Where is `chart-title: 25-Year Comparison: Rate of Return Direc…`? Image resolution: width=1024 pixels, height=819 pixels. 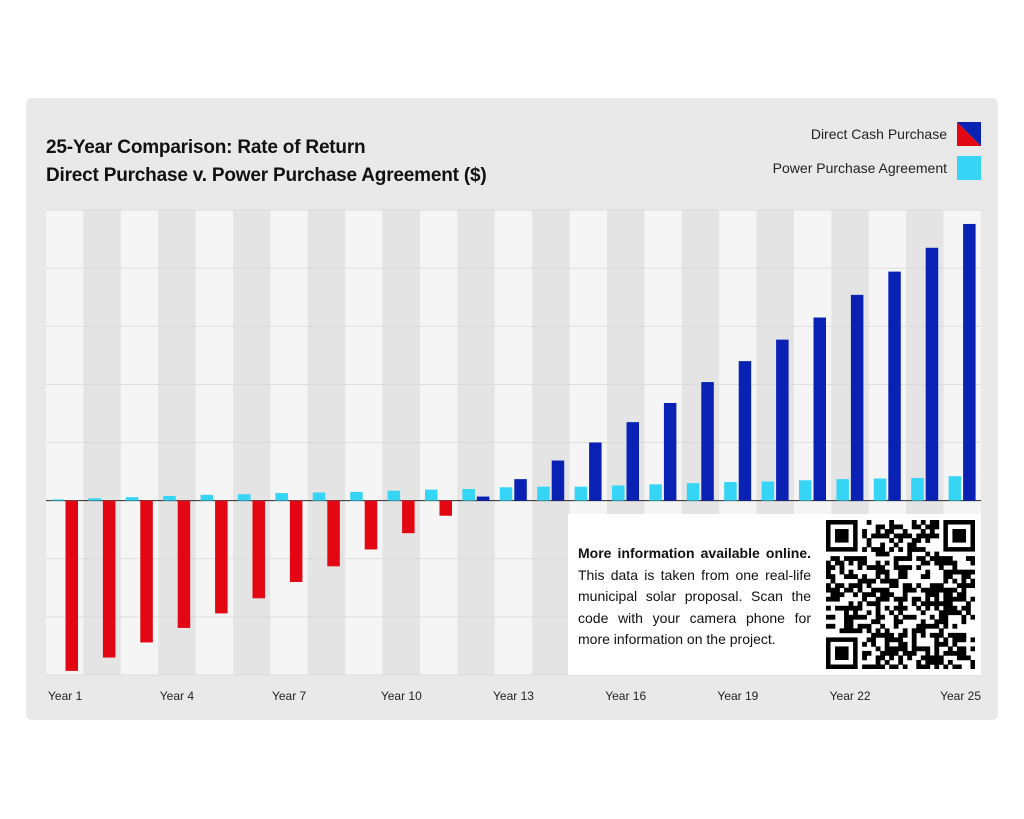 chart-title: 25-Year Comparison: Rate of Return Direc… is located at coordinates (266, 162).